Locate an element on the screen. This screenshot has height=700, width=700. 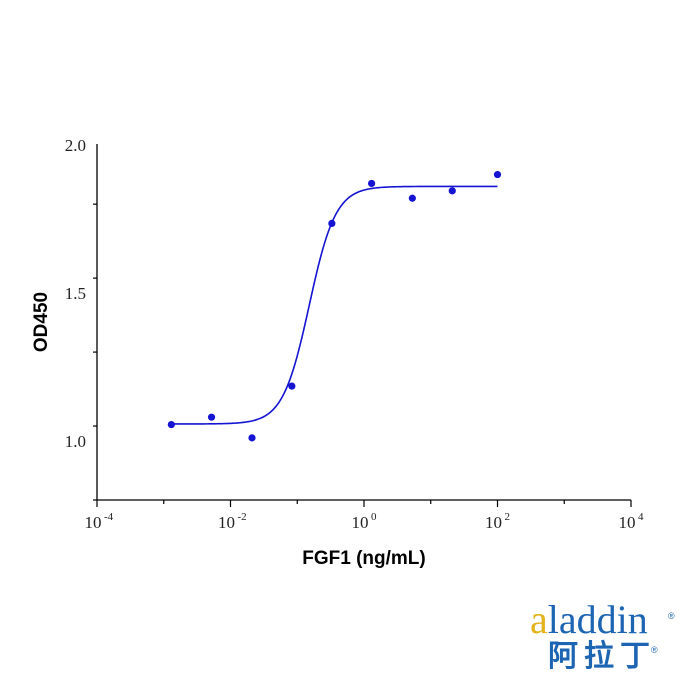
x-tick-label: 10 -4 is located at coordinates (99, 521).